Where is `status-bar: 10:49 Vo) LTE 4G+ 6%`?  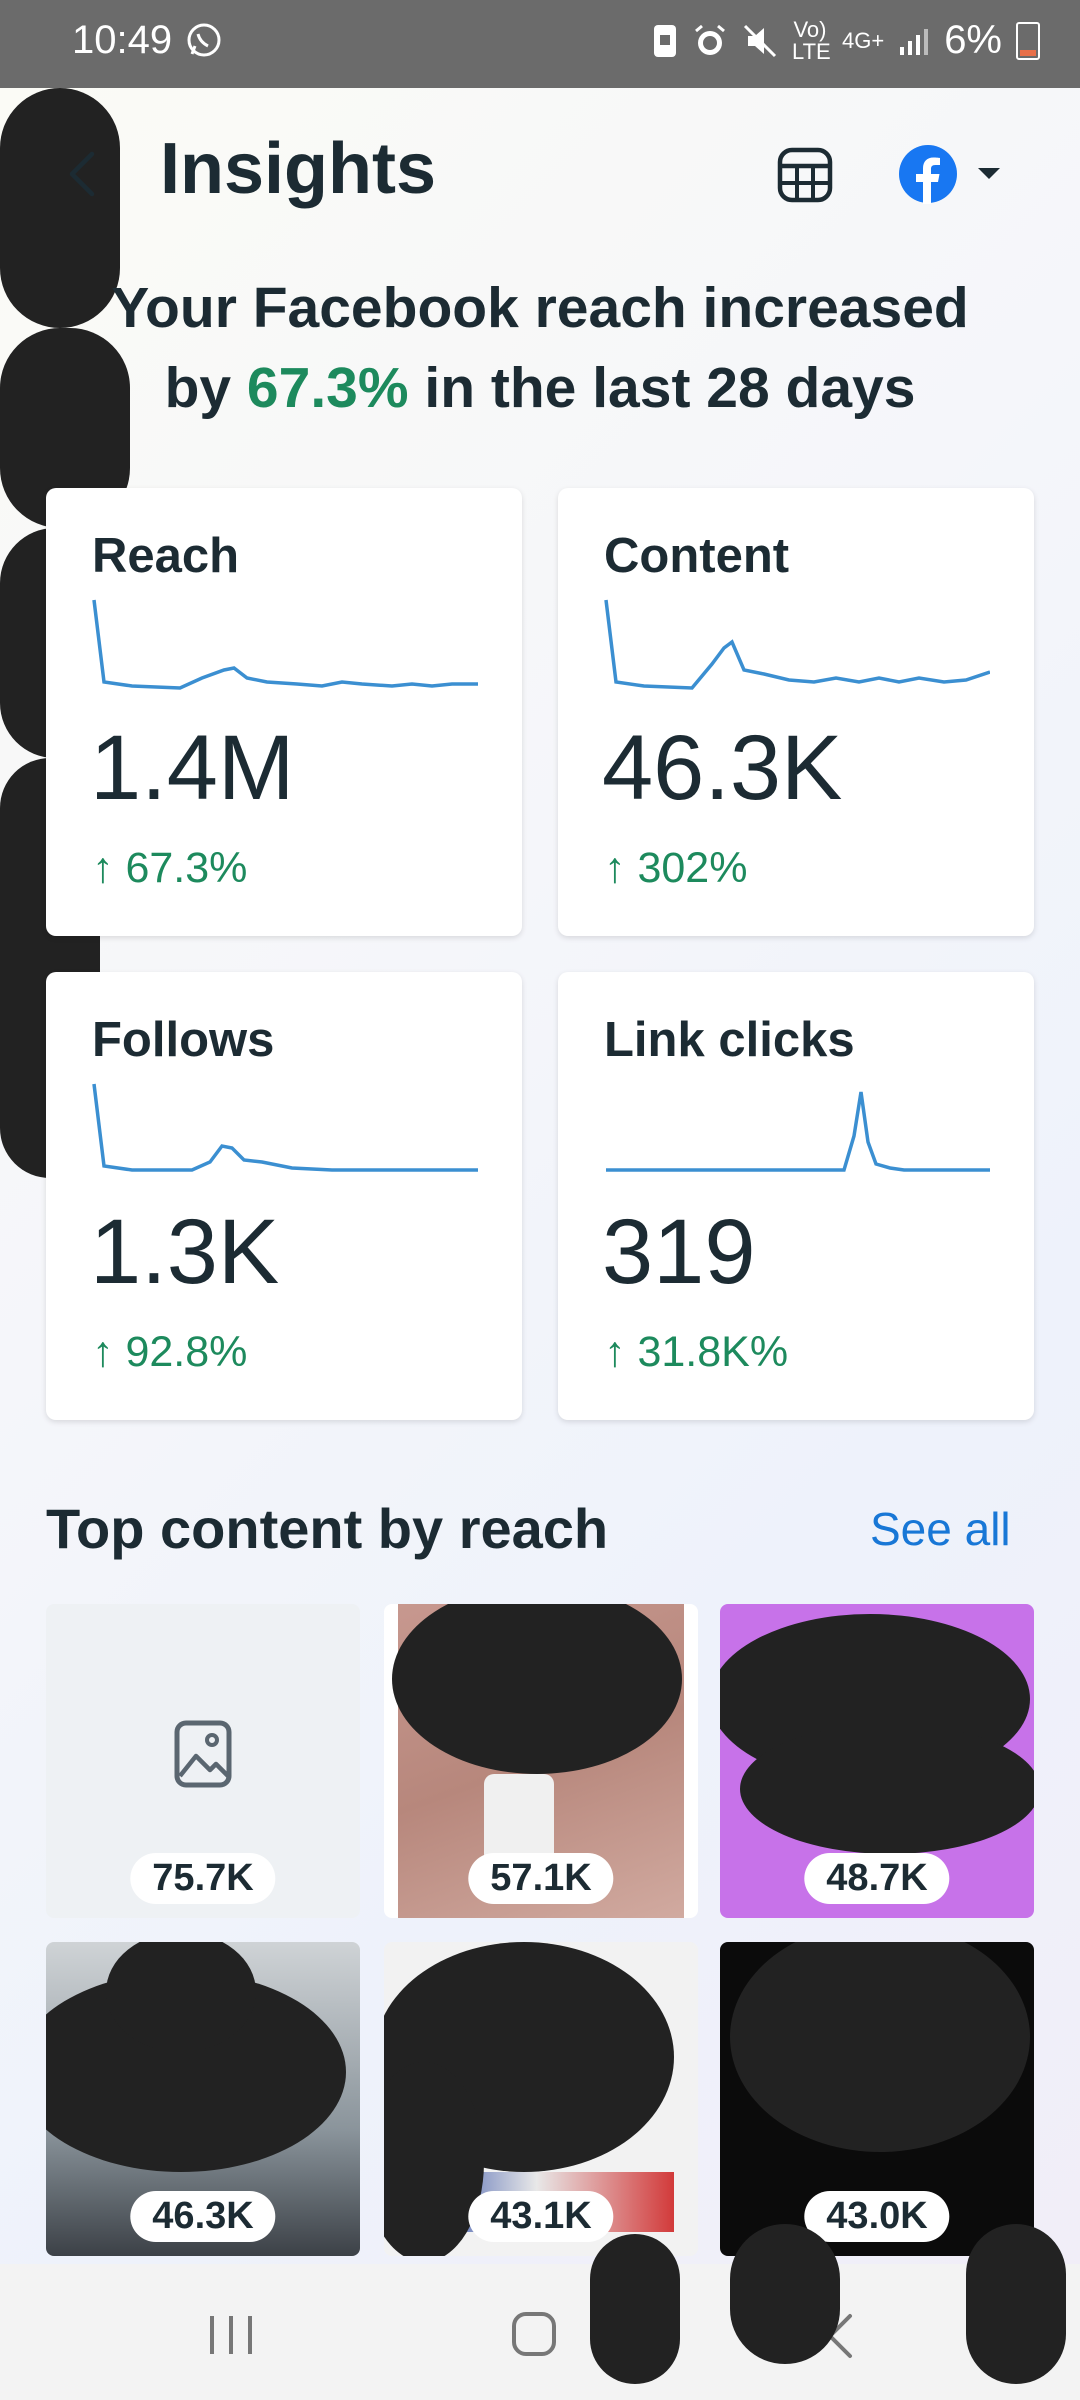
status-bar: 10:49 Vo) LTE 4G+ 6% is located at coordinates (540, 44).